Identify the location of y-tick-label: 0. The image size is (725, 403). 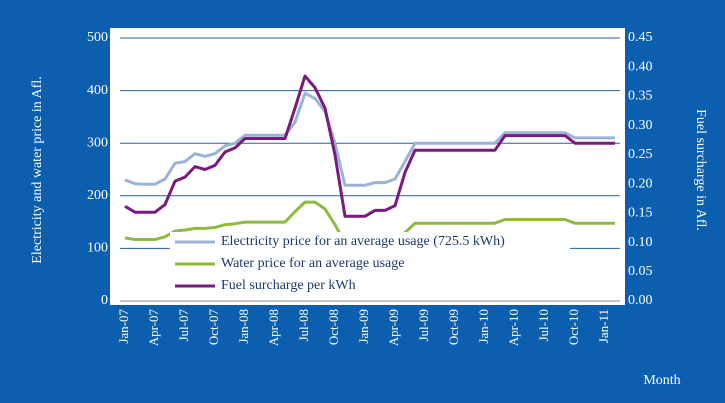
(104, 300).